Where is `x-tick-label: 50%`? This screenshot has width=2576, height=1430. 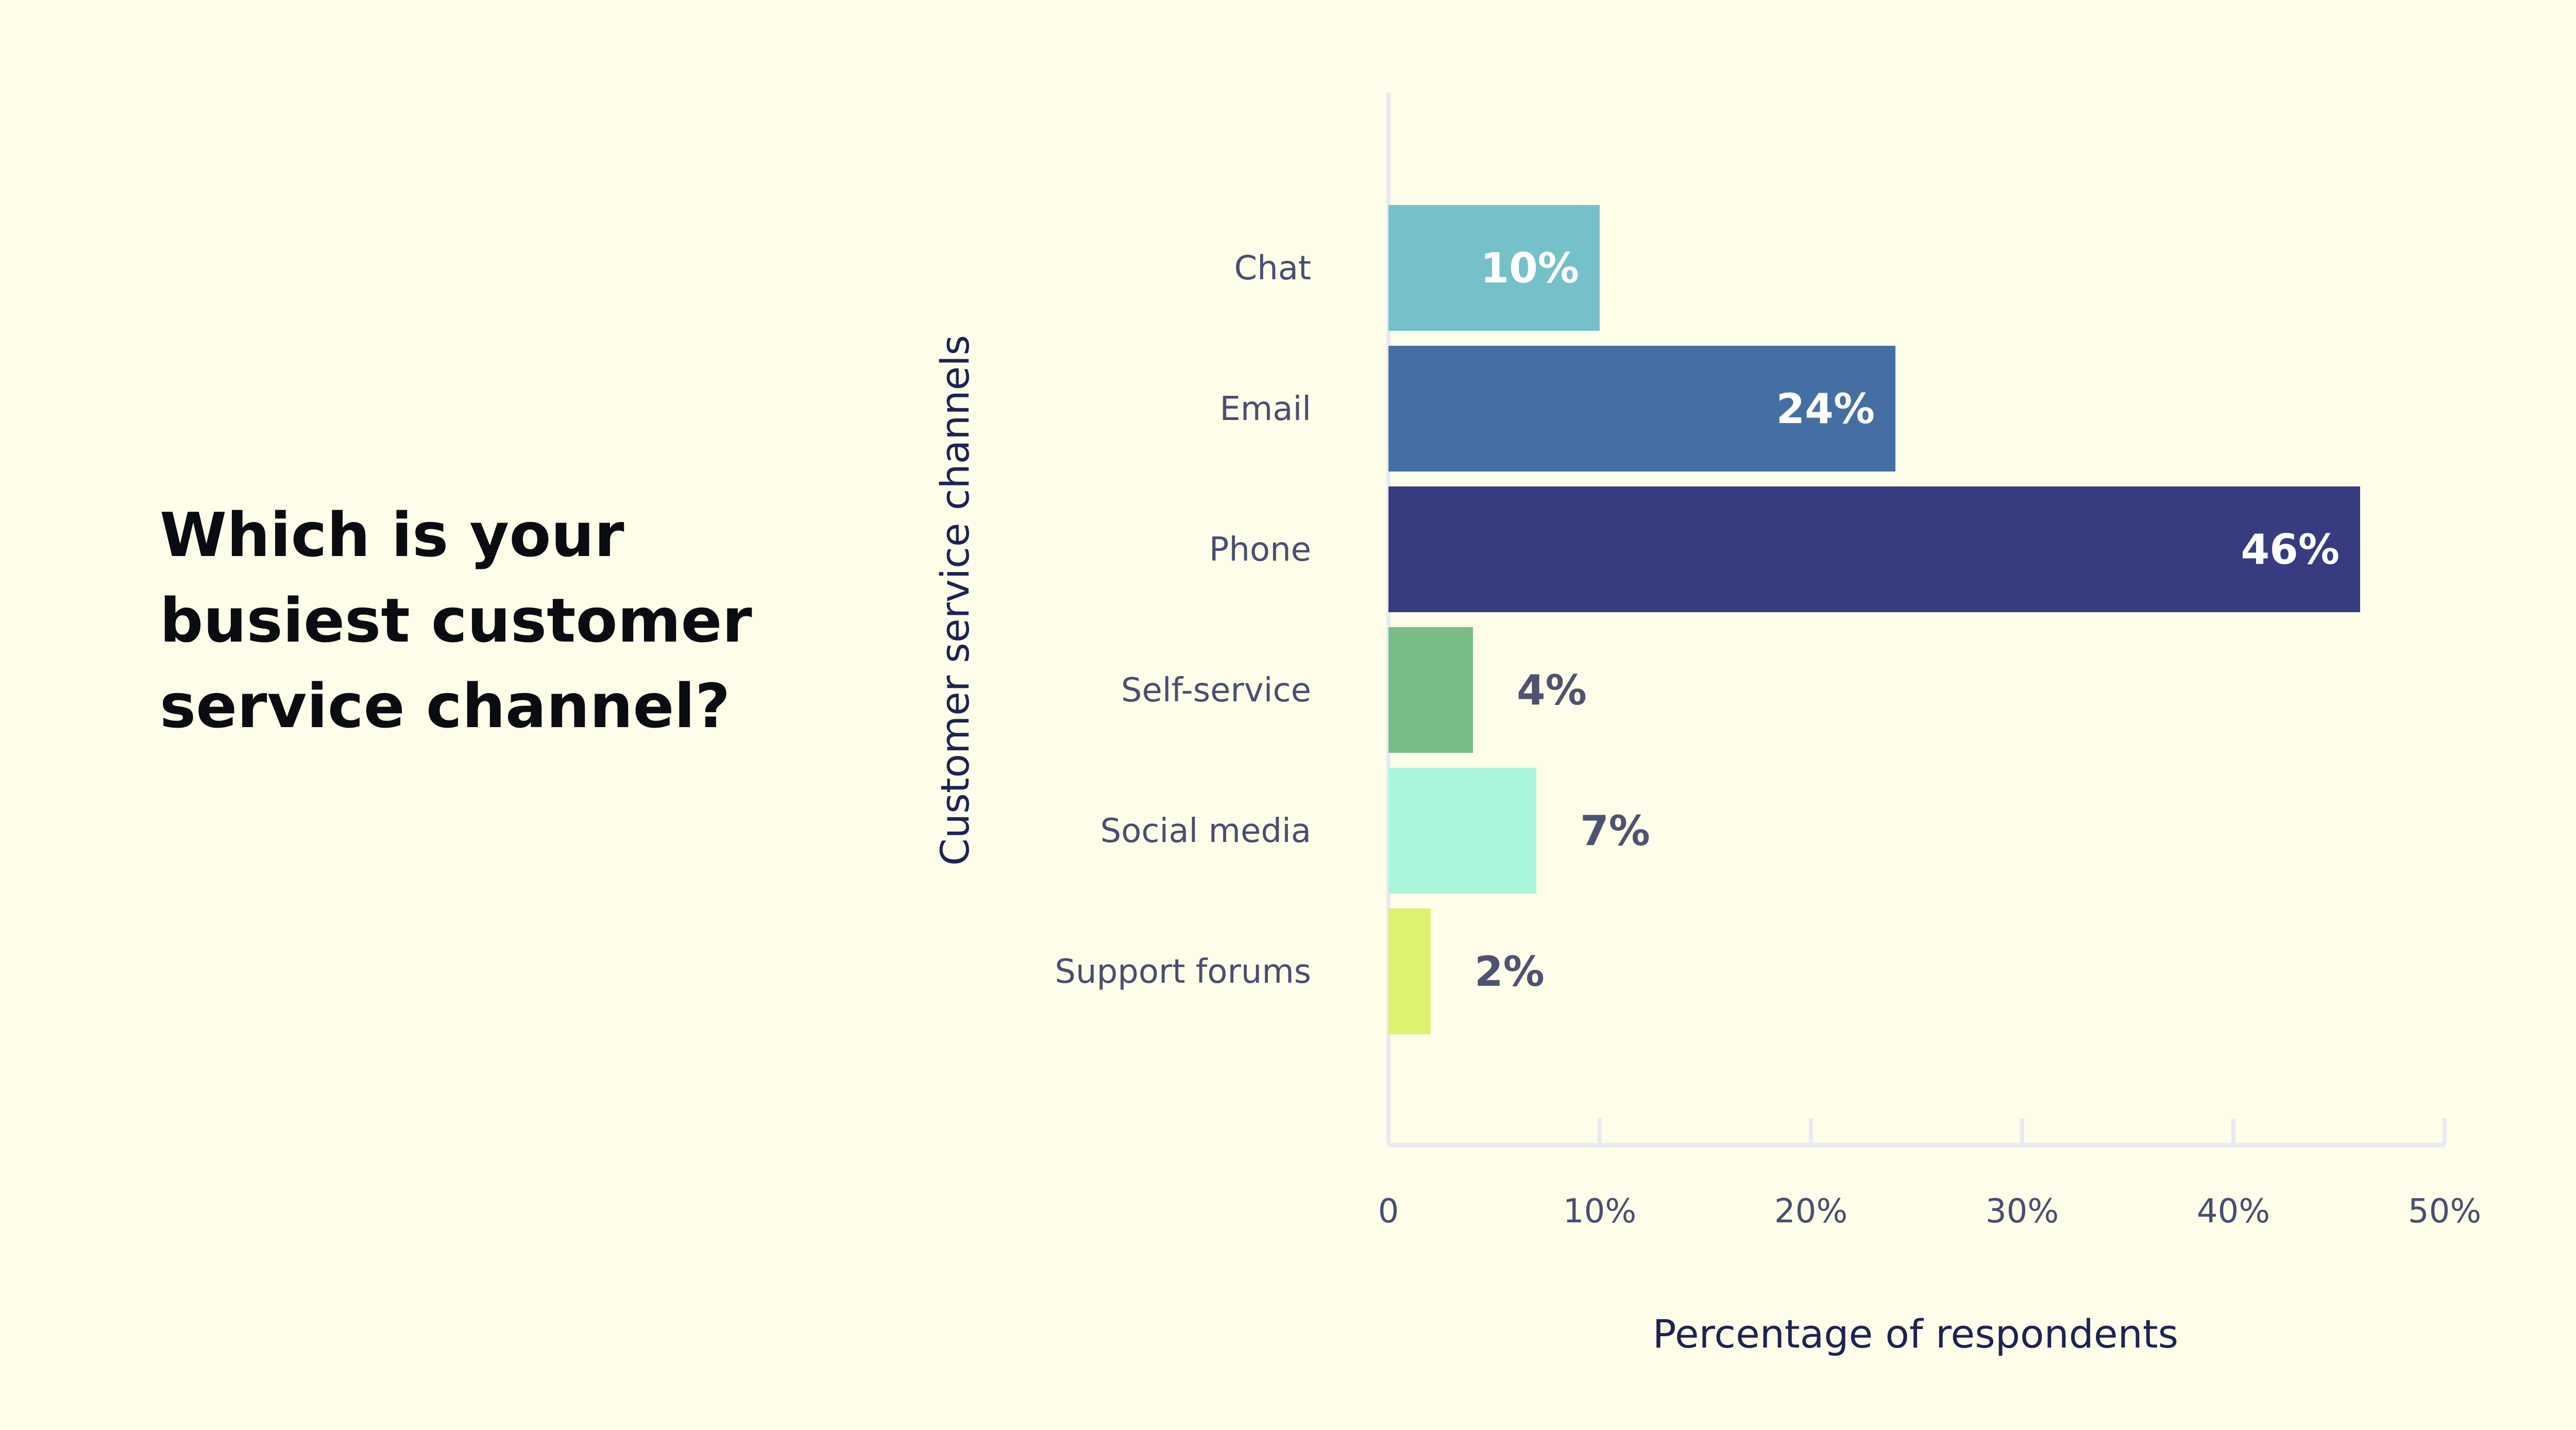
x-tick-label: 50% is located at coordinates (2444, 1211).